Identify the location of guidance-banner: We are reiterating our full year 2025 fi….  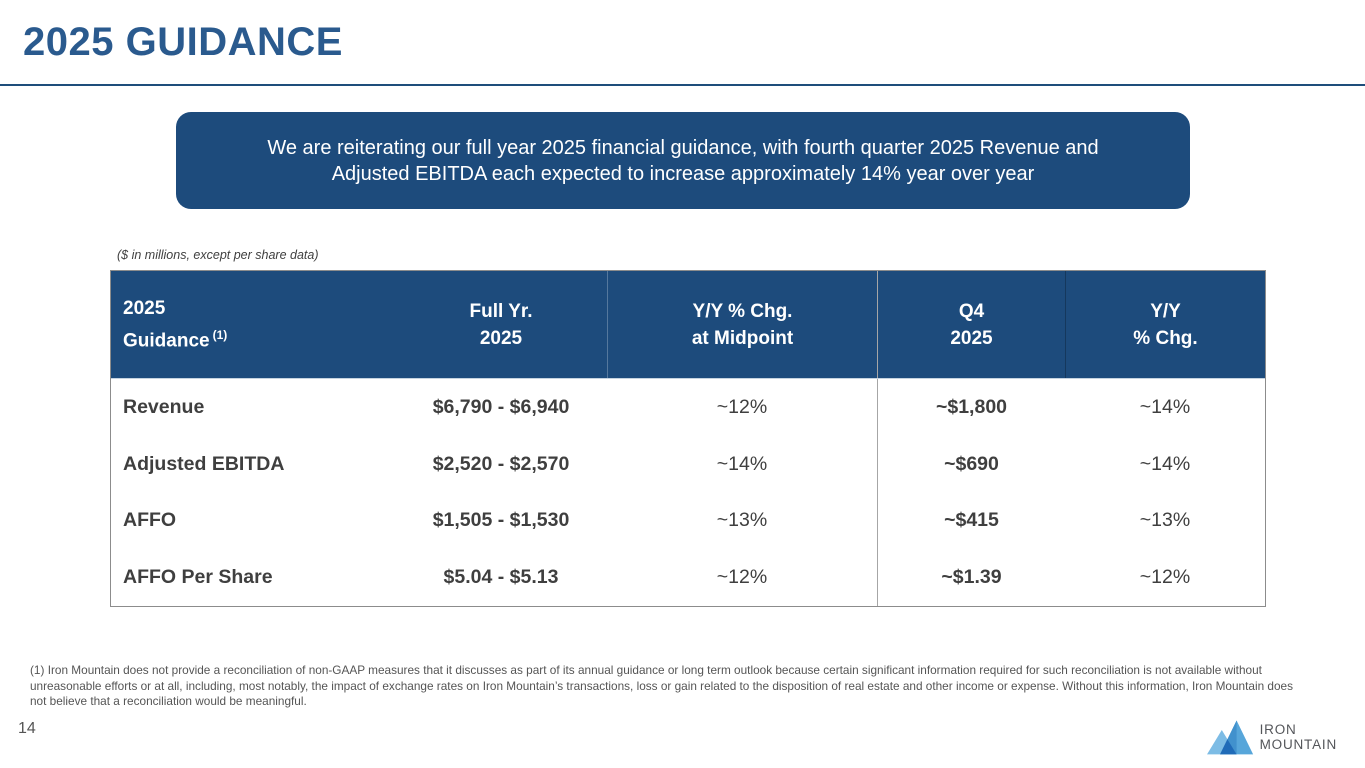
(683, 160).